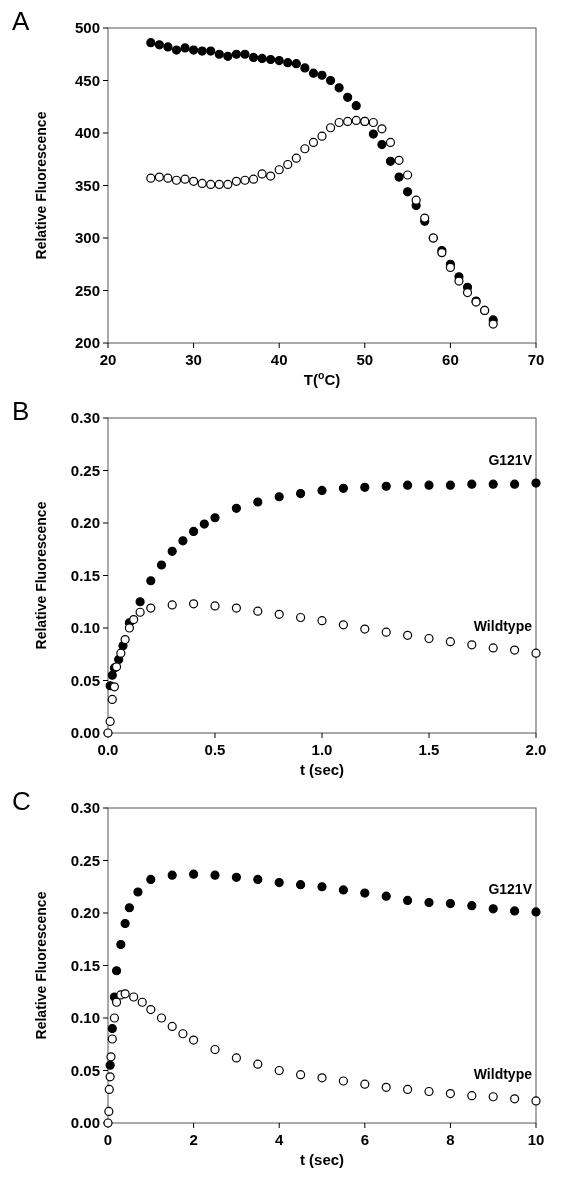 Image resolution: width=564 pixels, height=1190 pixels. I want to click on y-tick-label: 200, so click(87, 342).